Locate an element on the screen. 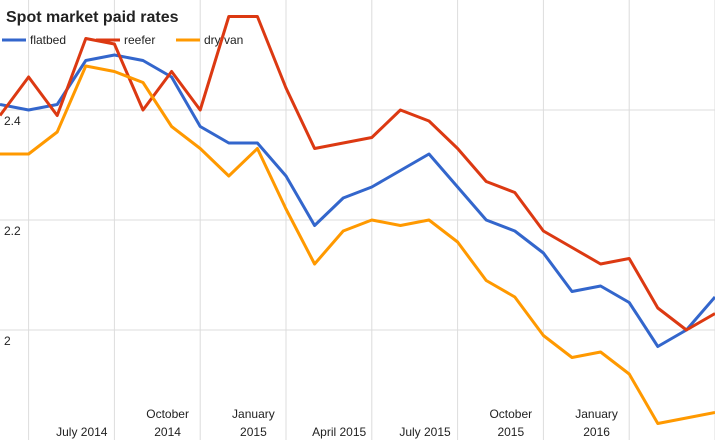 This screenshot has height=442, width=715. x-tick-label: January 2015 is located at coordinates (253, 423).